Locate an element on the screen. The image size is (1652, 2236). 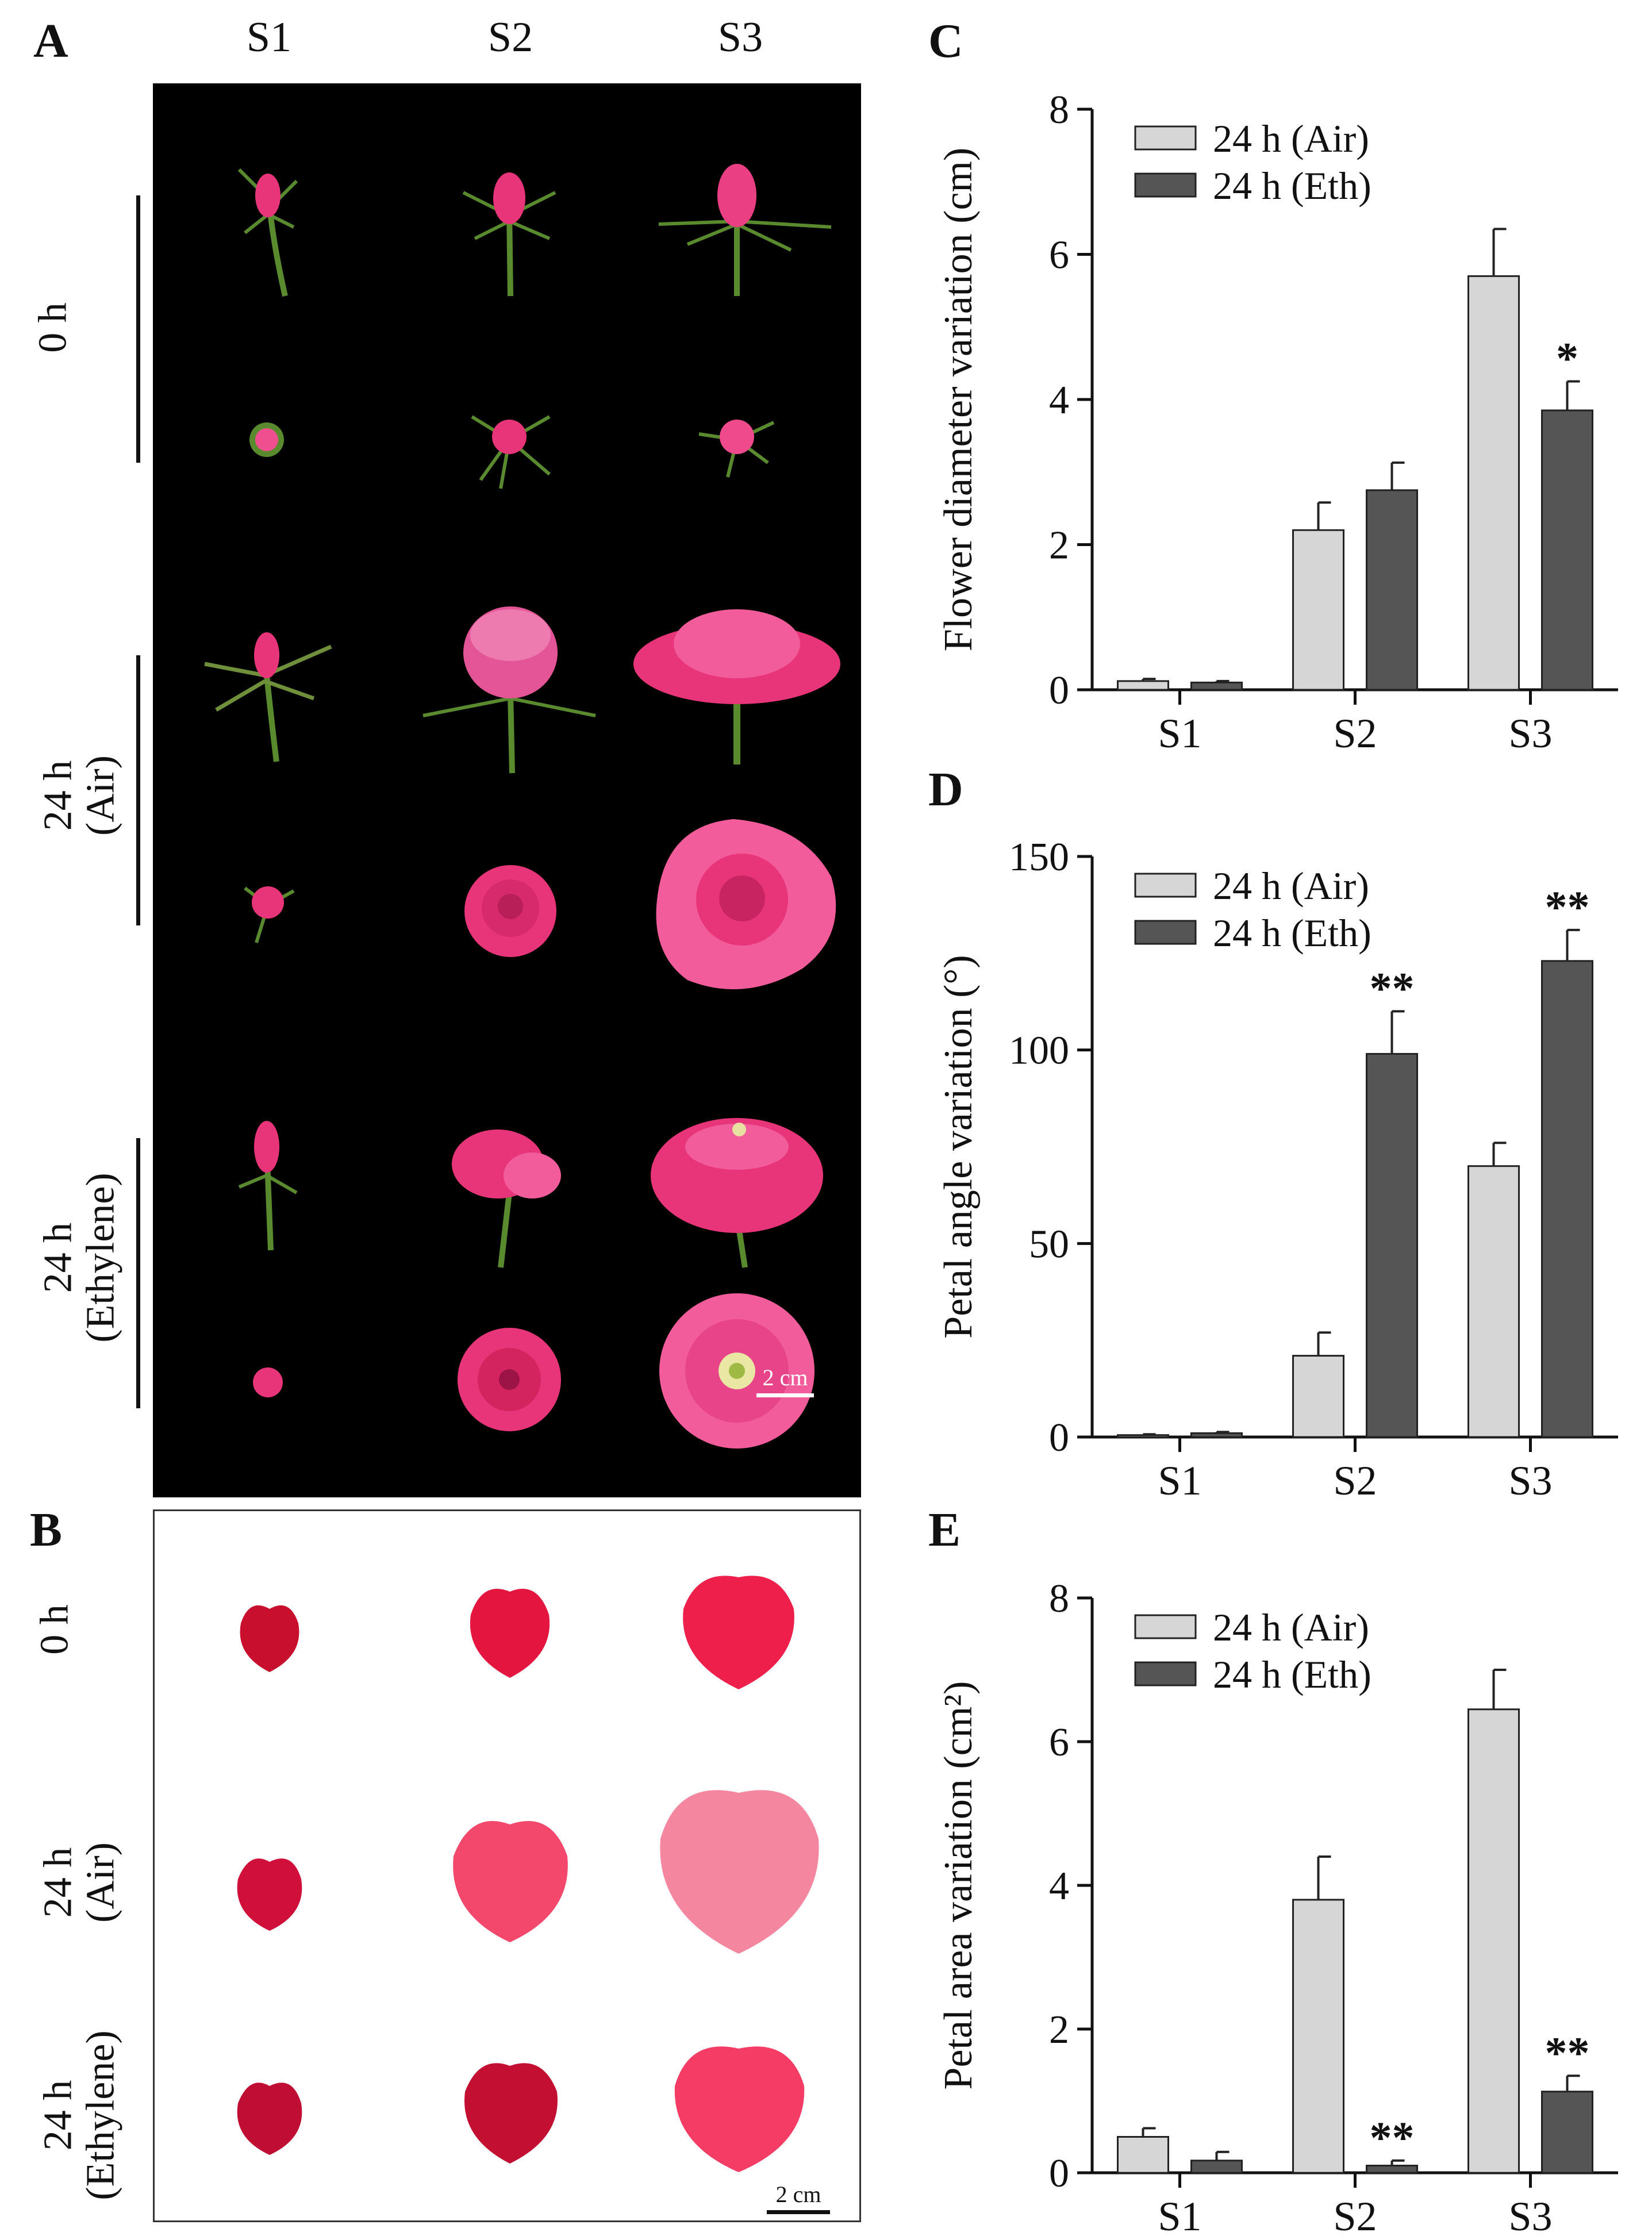
panel-letter-b: B is located at coordinates (47, 1530).